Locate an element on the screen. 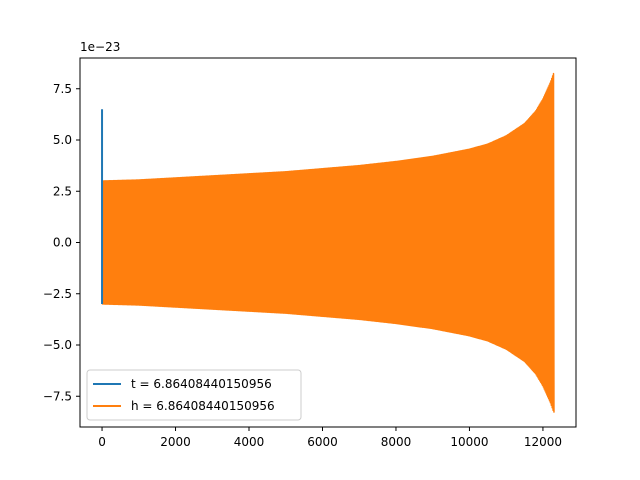 Image resolution: width=640 pixels, height=480 pixels. legend-box is located at coordinates (194, 395).